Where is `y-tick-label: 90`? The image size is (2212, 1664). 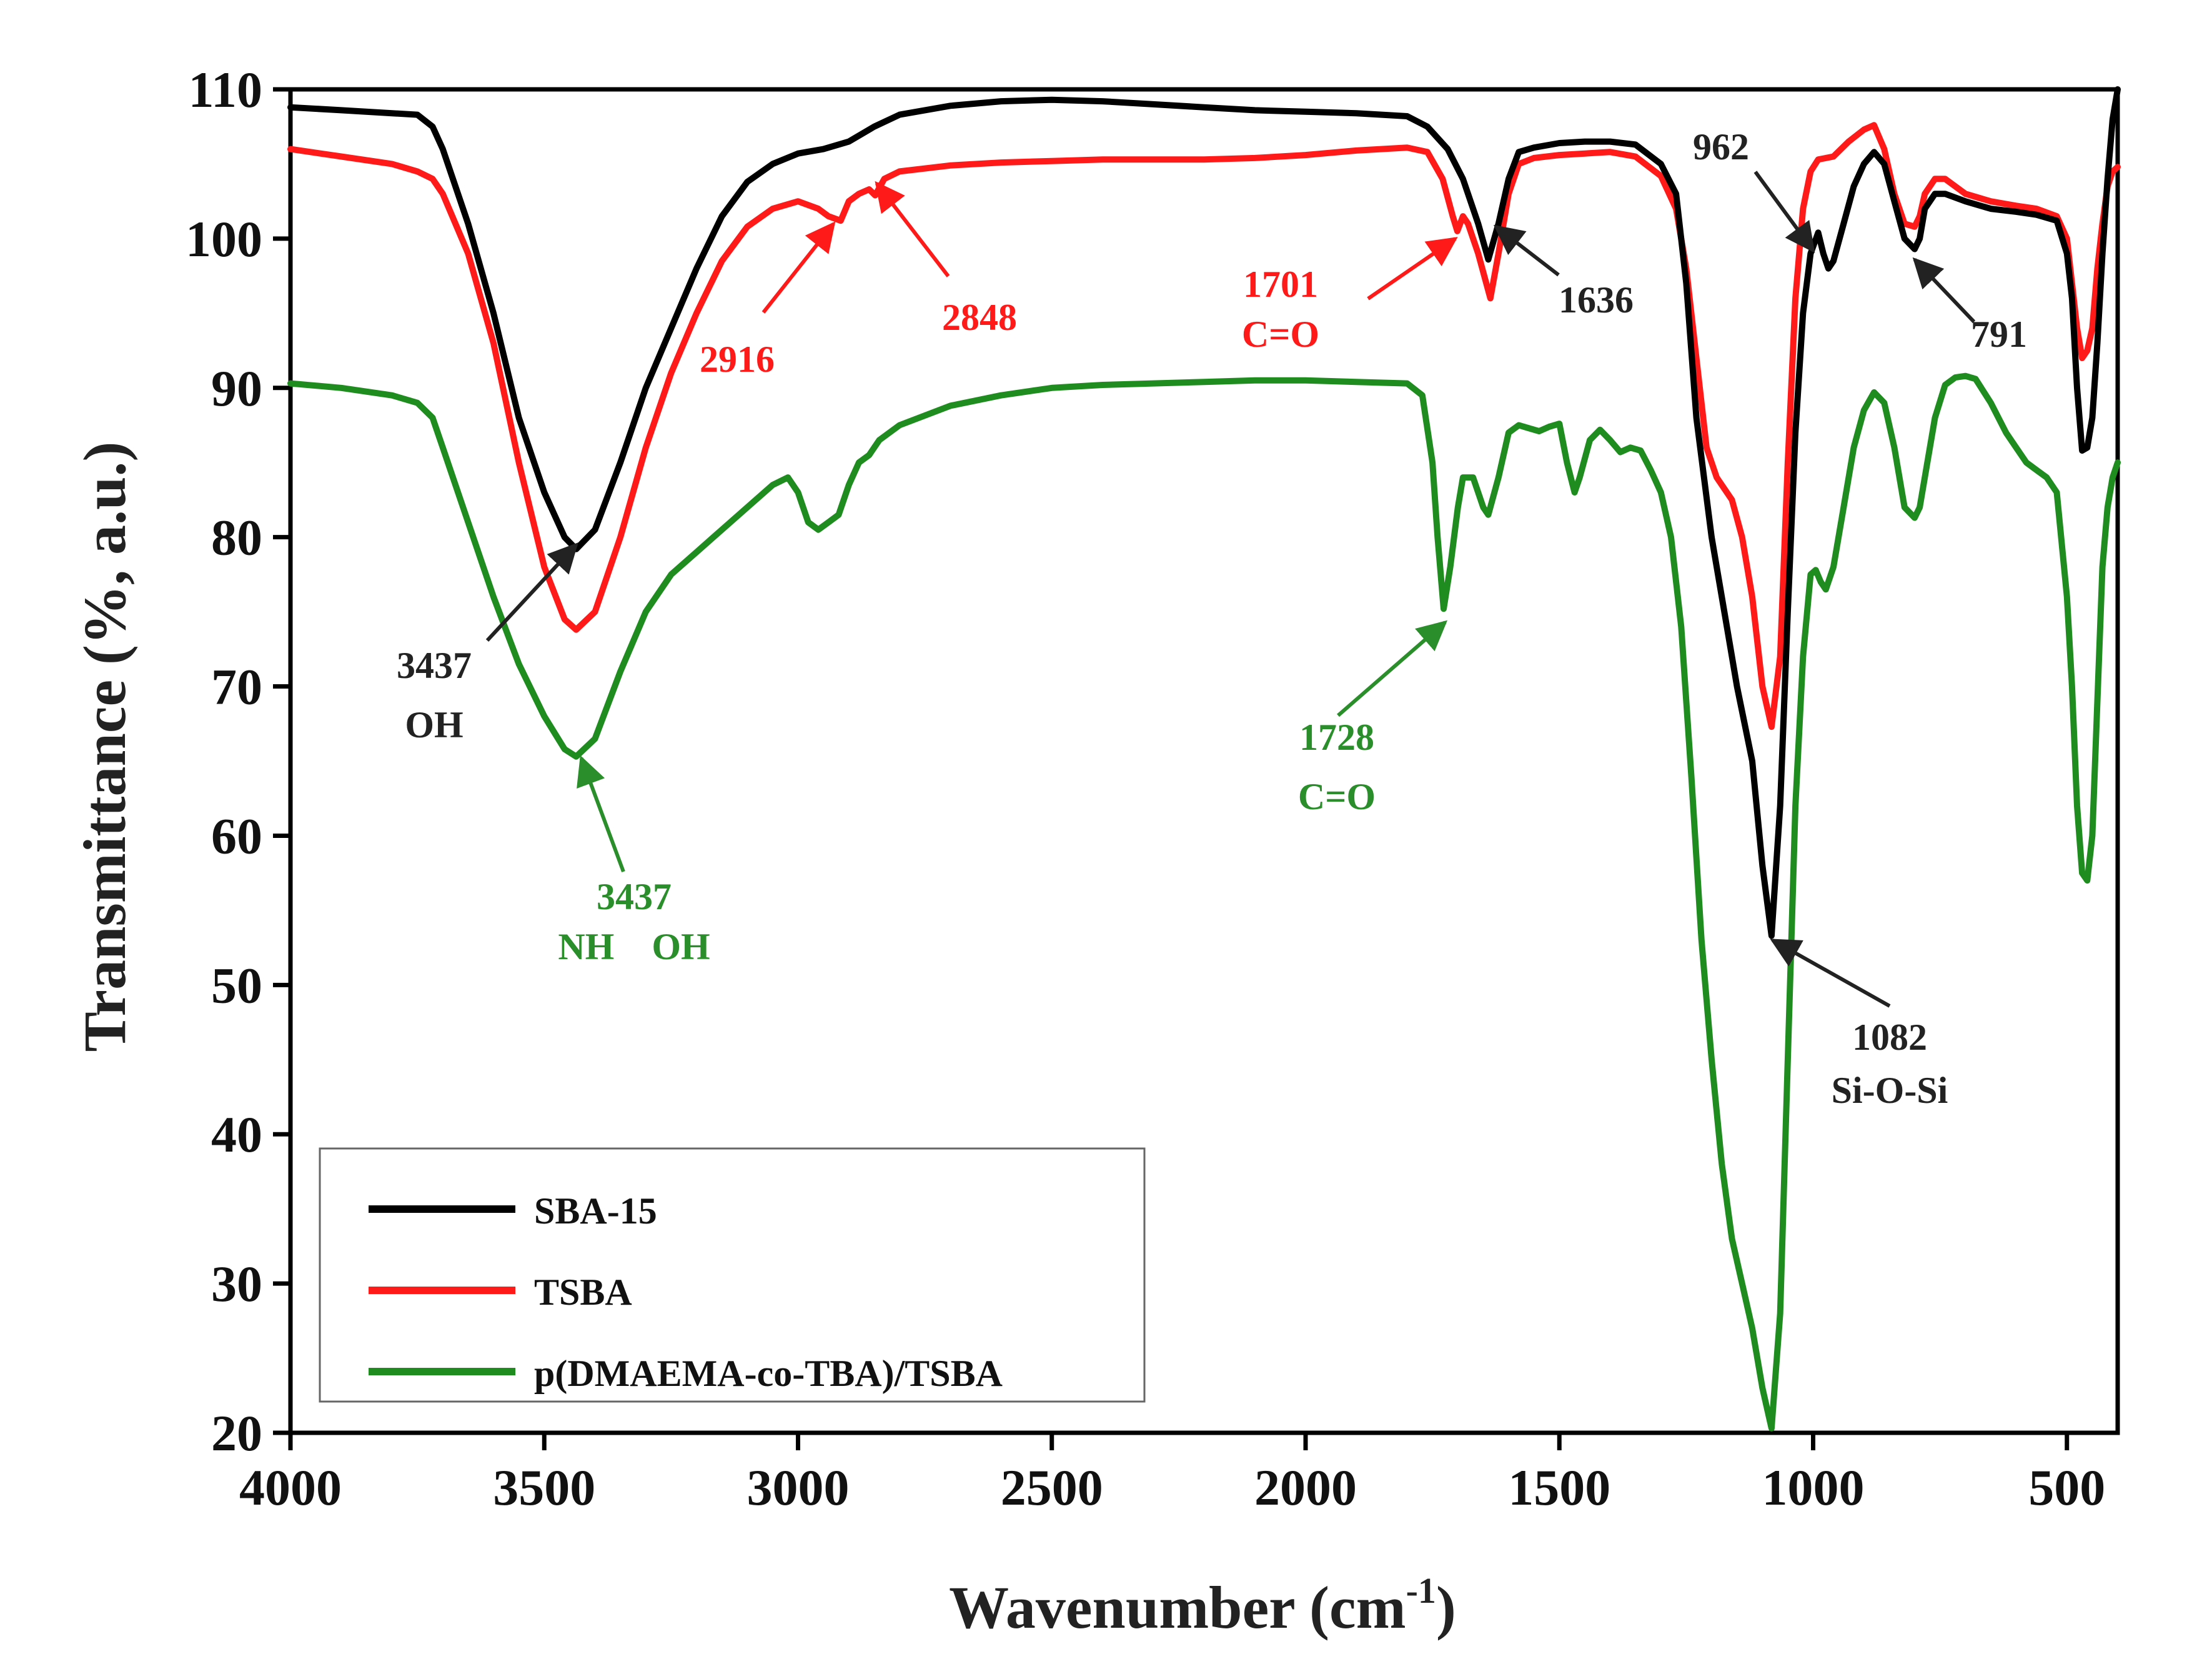
y-tick-label: 90 is located at coordinates (236, 388).